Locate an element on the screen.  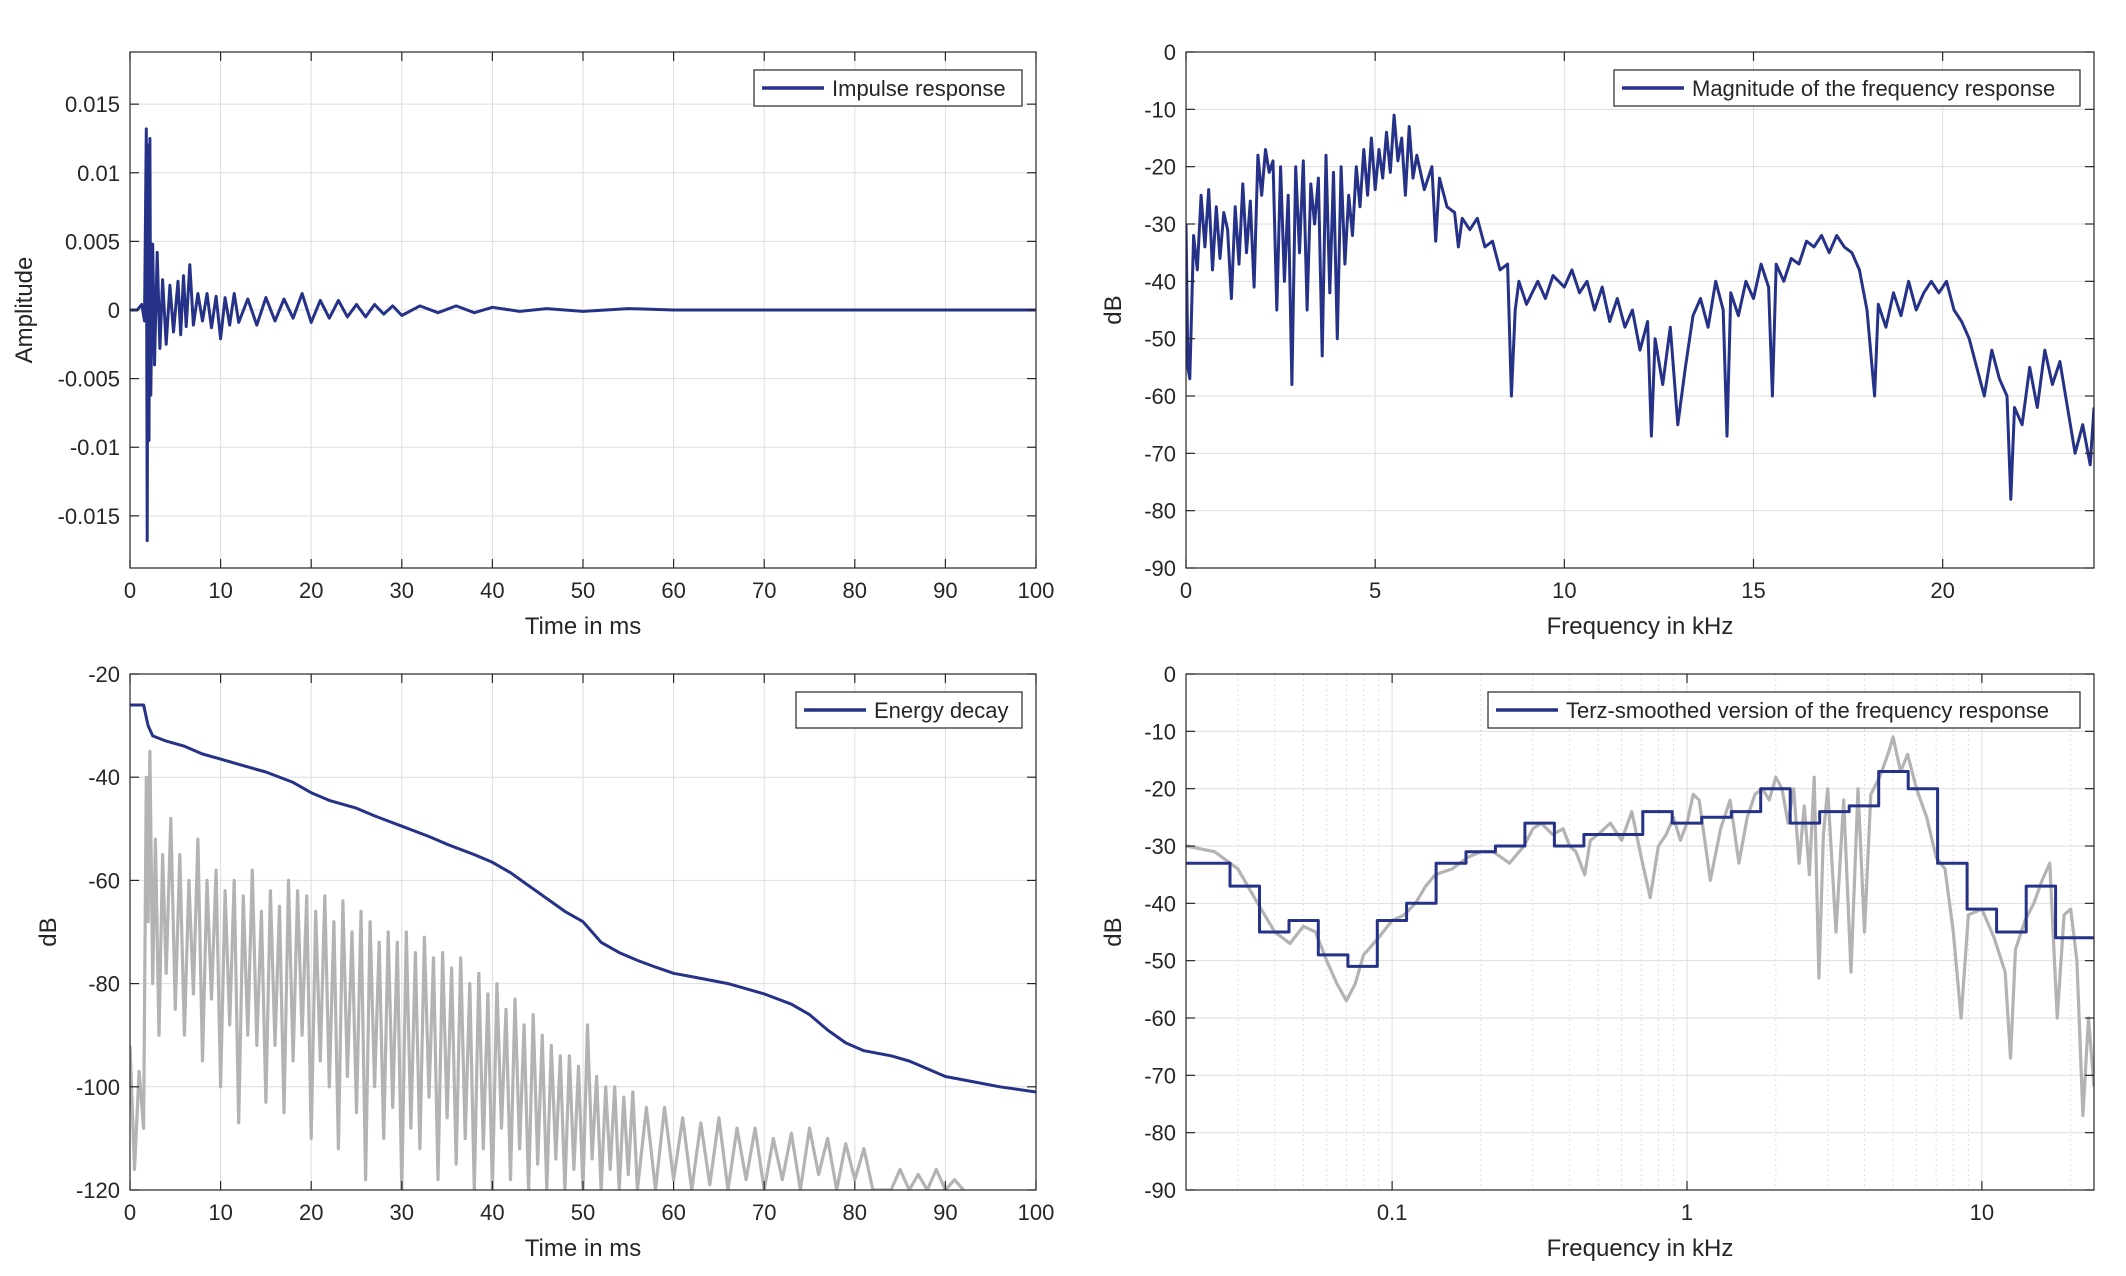
legend: Impulse response is located at coordinates (888, 88).